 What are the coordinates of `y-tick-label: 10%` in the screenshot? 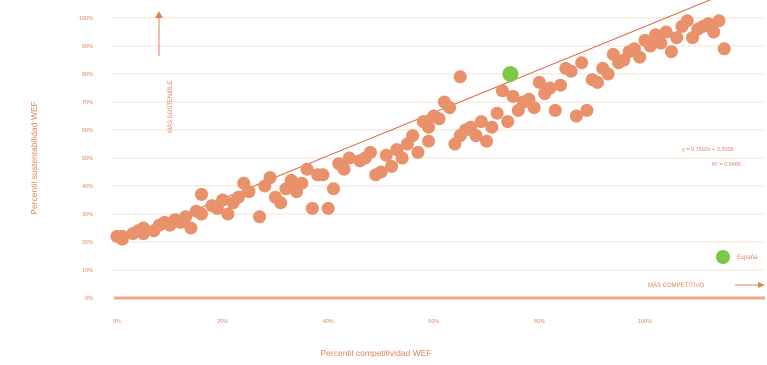 It's located at (87, 271).